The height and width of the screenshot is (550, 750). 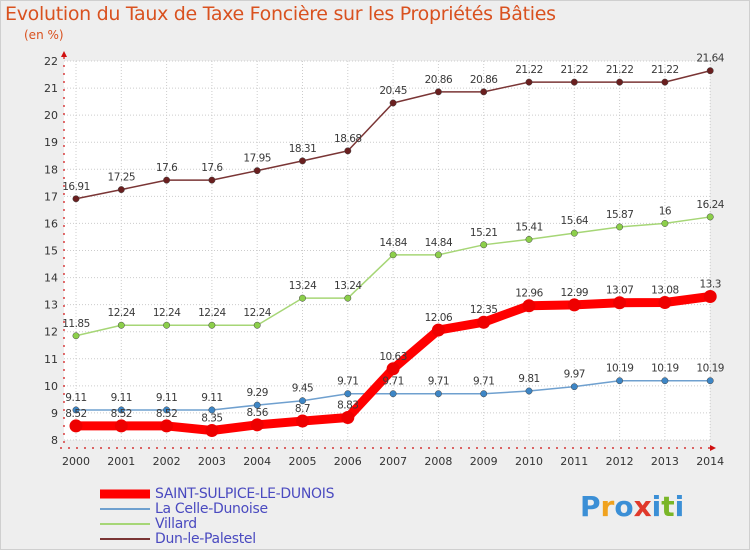 What do you see at coordinates (76, 324) in the screenshot?
I see `data-label: 11.85` at bounding box center [76, 324].